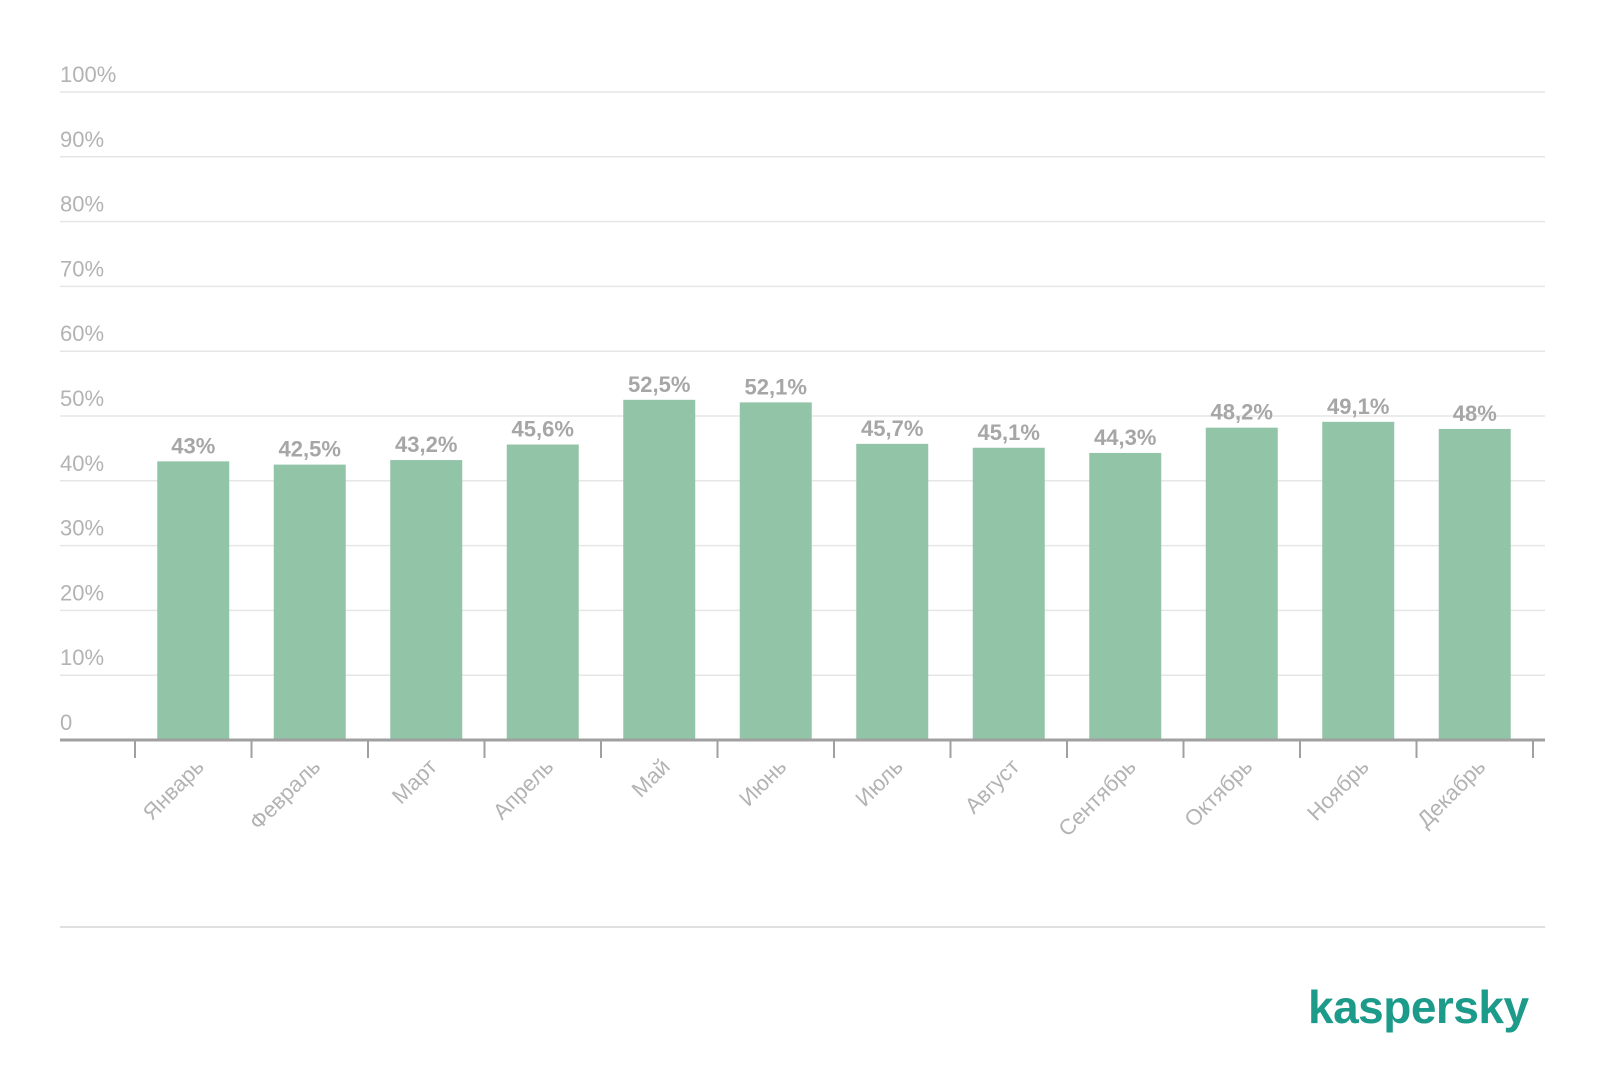  Describe the element at coordinates (310, 449) in the screenshot. I see `data-label: 42,5%` at that location.